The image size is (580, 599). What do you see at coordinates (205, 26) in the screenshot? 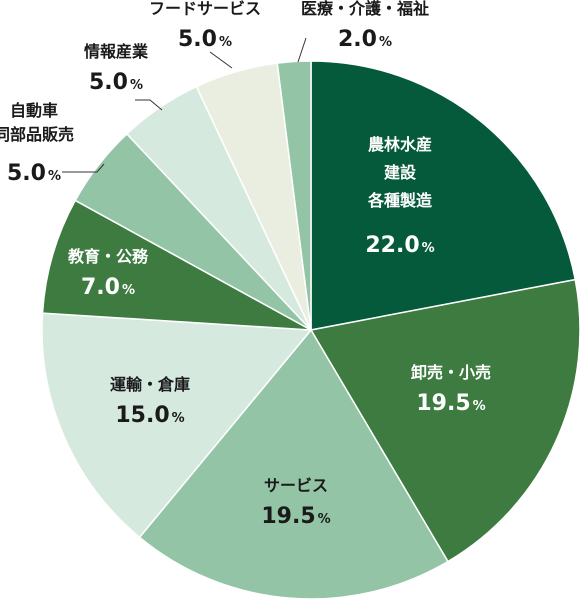
I see `slice-label-7: フードサービス 5.0%` at bounding box center [205, 26].